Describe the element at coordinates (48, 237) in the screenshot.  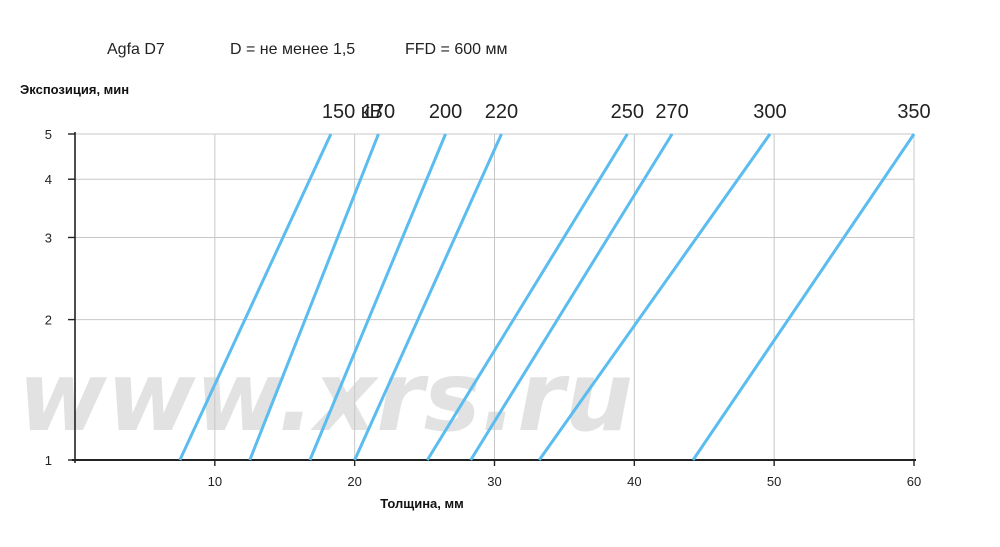
I see `y-tick-label: 3` at that location.